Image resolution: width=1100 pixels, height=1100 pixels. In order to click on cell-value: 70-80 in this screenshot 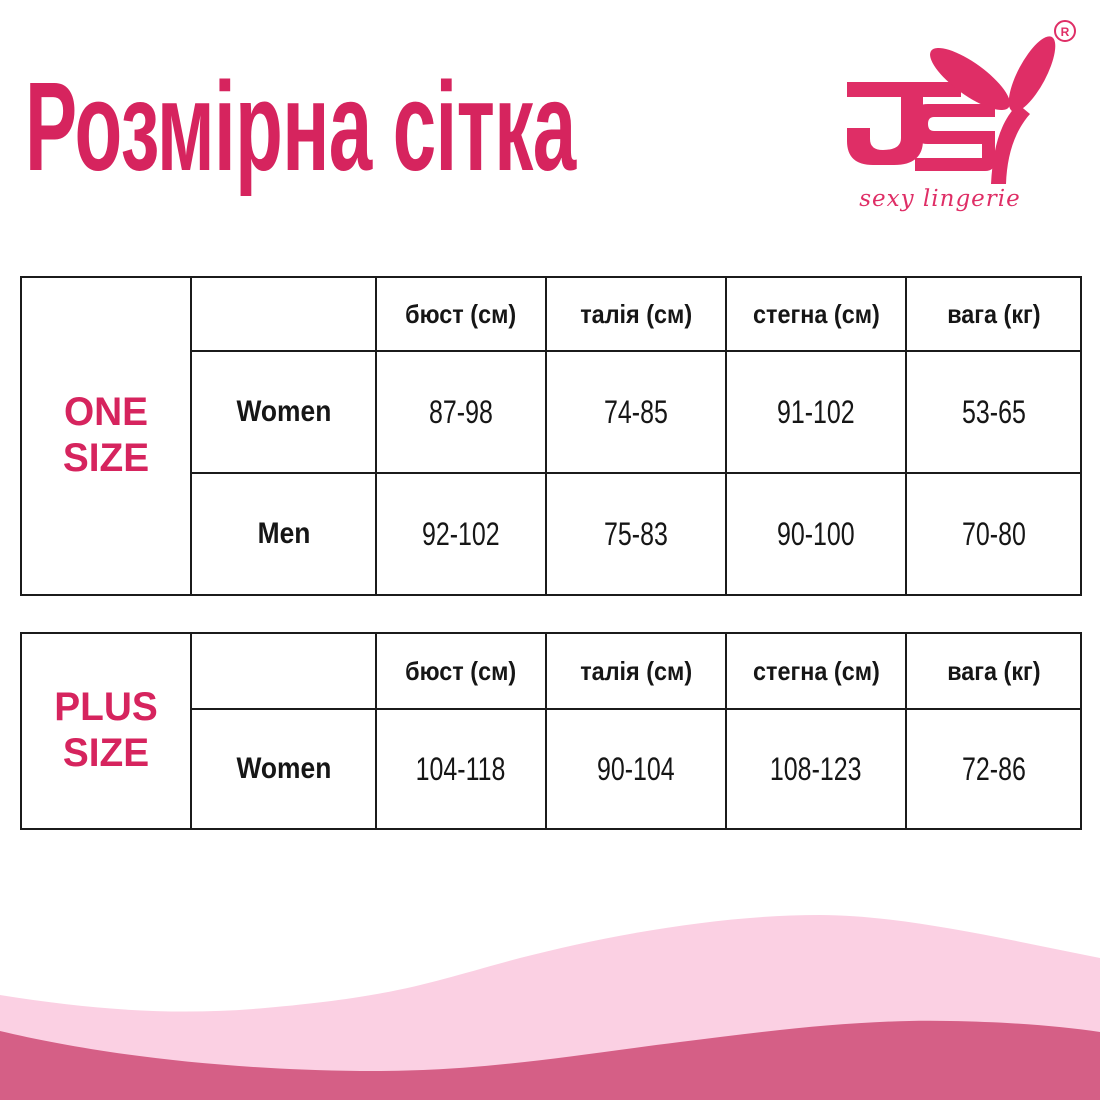, I will do `click(993, 534)`.